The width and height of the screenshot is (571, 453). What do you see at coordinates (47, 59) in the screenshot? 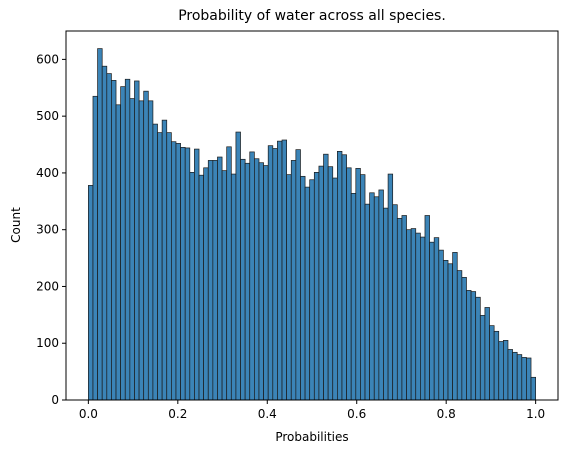
I see `y-tick-label: 600` at bounding box center [47, 59].